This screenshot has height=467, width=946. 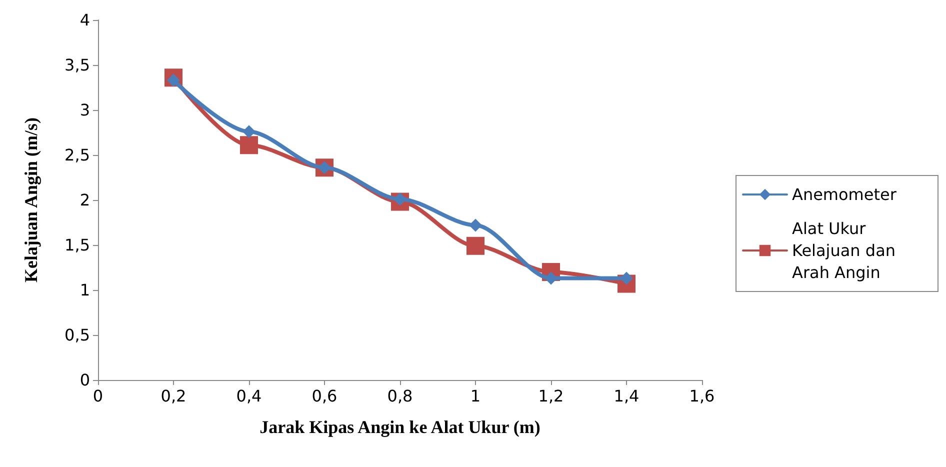 What do you see at coordinates (249, 396) in the screenshot?
I see `x-tick-label: 0,4` at bounding box center [249, 396].